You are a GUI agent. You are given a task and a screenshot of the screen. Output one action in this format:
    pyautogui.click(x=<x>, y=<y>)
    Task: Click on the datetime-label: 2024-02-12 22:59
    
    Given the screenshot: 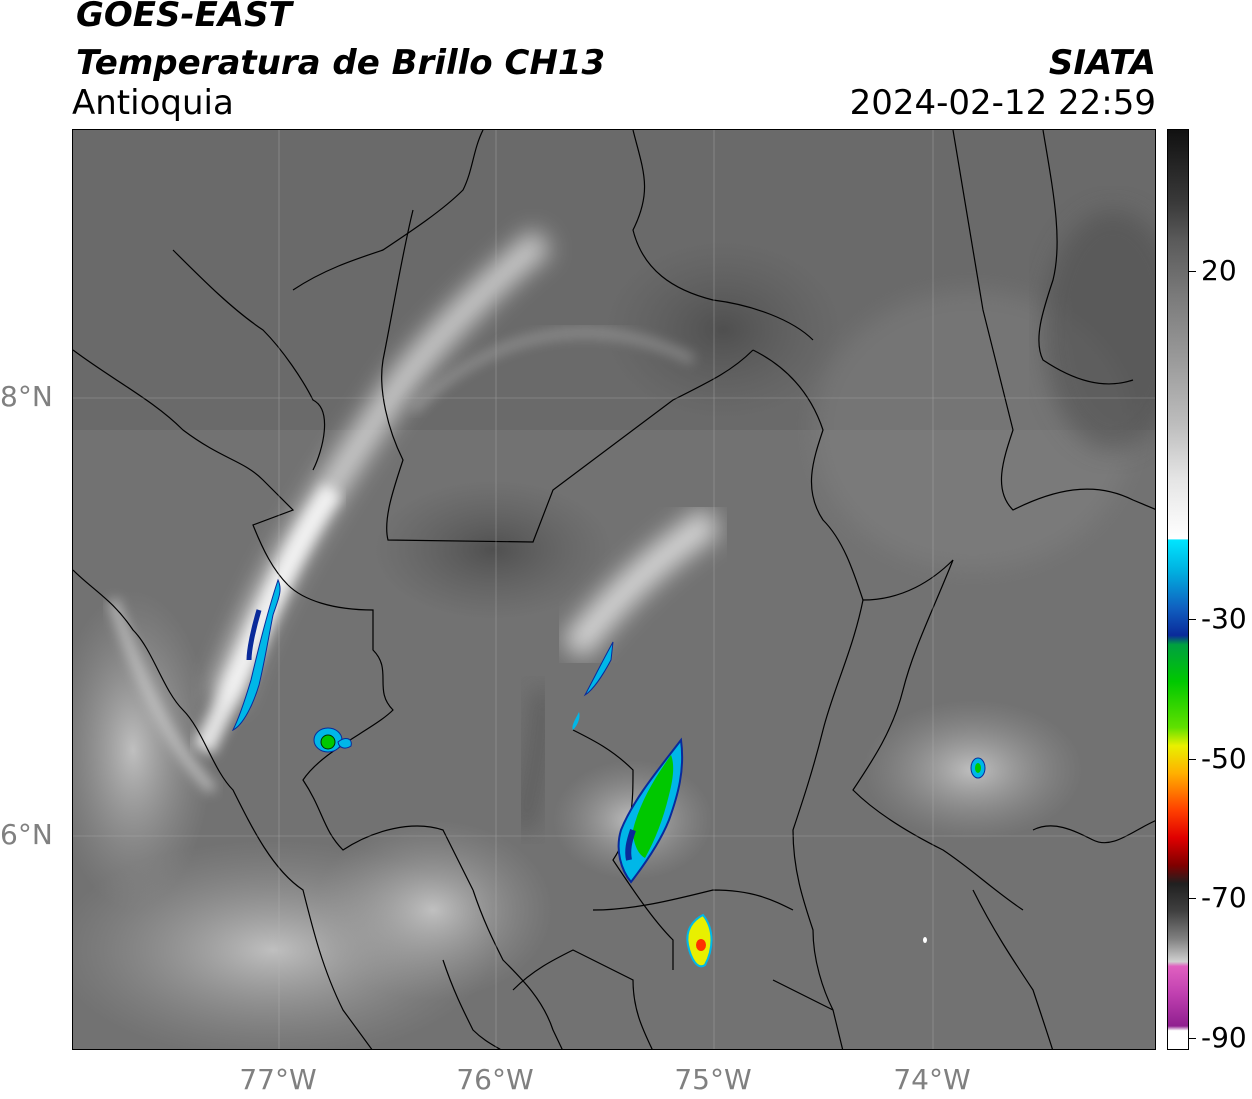 What is the action you would take?
    pyautogui.click(x=1002, y=103)
    